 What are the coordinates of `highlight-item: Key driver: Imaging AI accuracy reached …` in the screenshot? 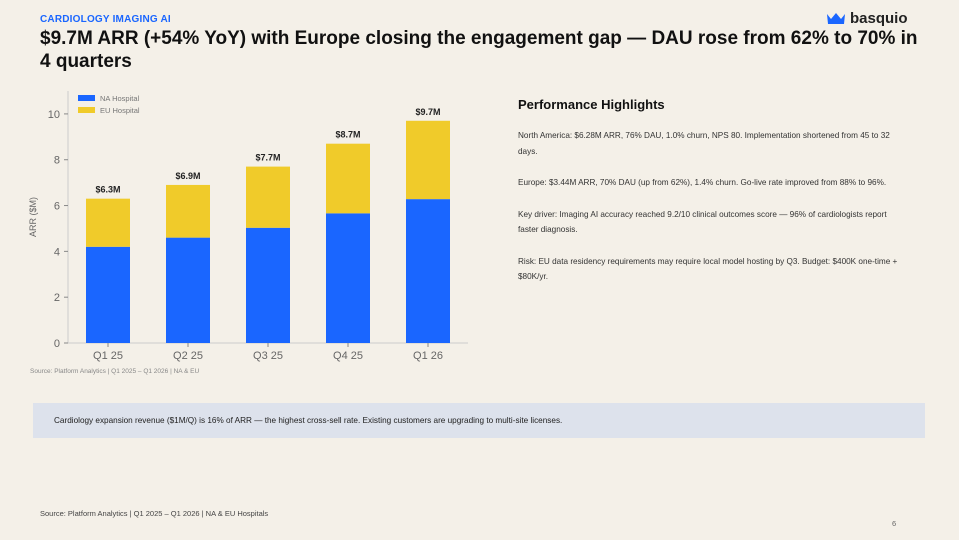 It's located at (702, 222).